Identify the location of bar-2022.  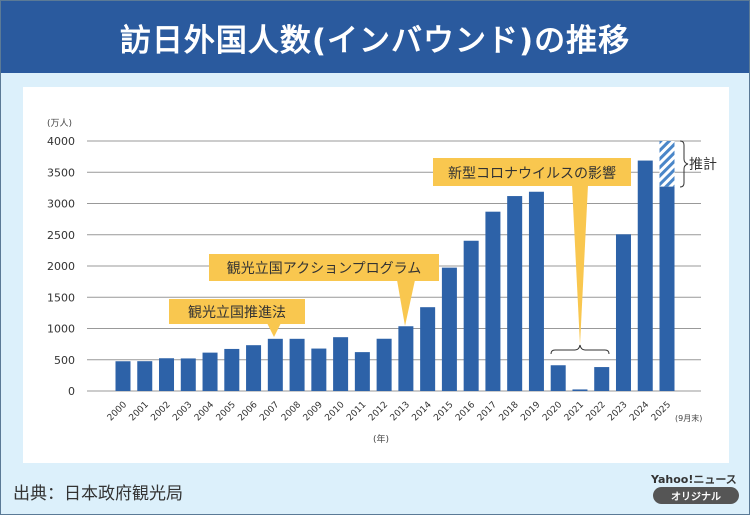
(602, 379).